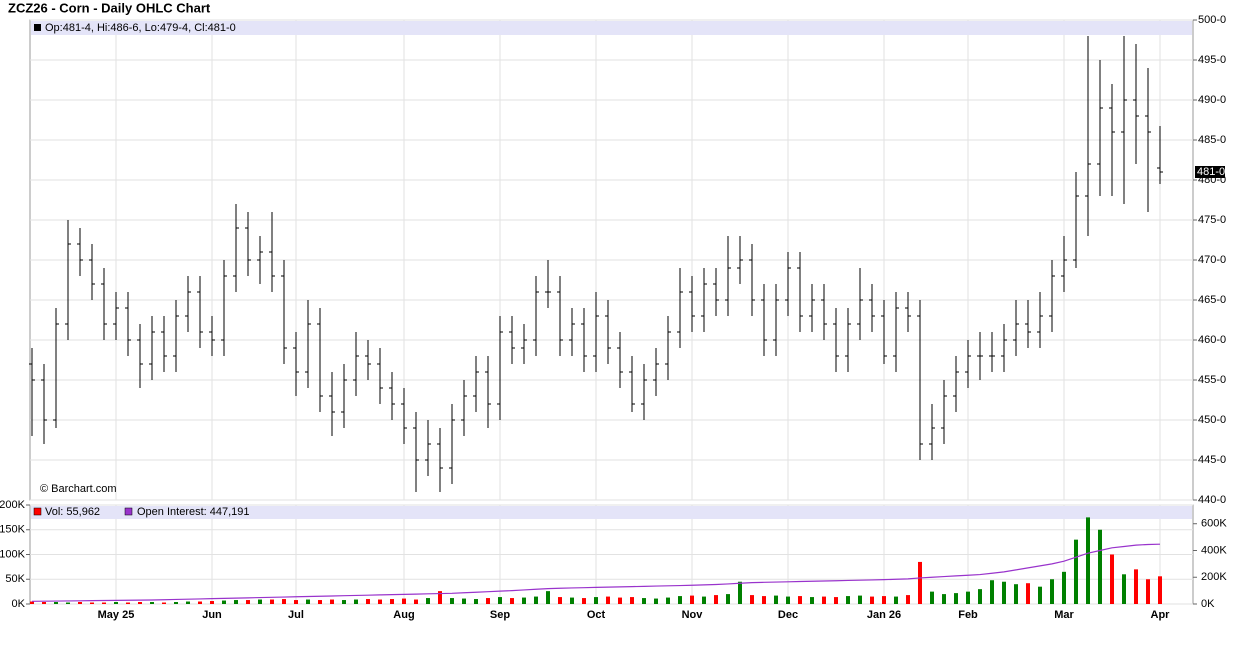 The height and width of the screenshot is (645, 1236). What do you see at coordinates (140, 28) in the screenshot?
I see `info-text: Op:481-4, Hi:486-6, Lo:479-4, Cl:481-0` at bounding box center [140, 28].